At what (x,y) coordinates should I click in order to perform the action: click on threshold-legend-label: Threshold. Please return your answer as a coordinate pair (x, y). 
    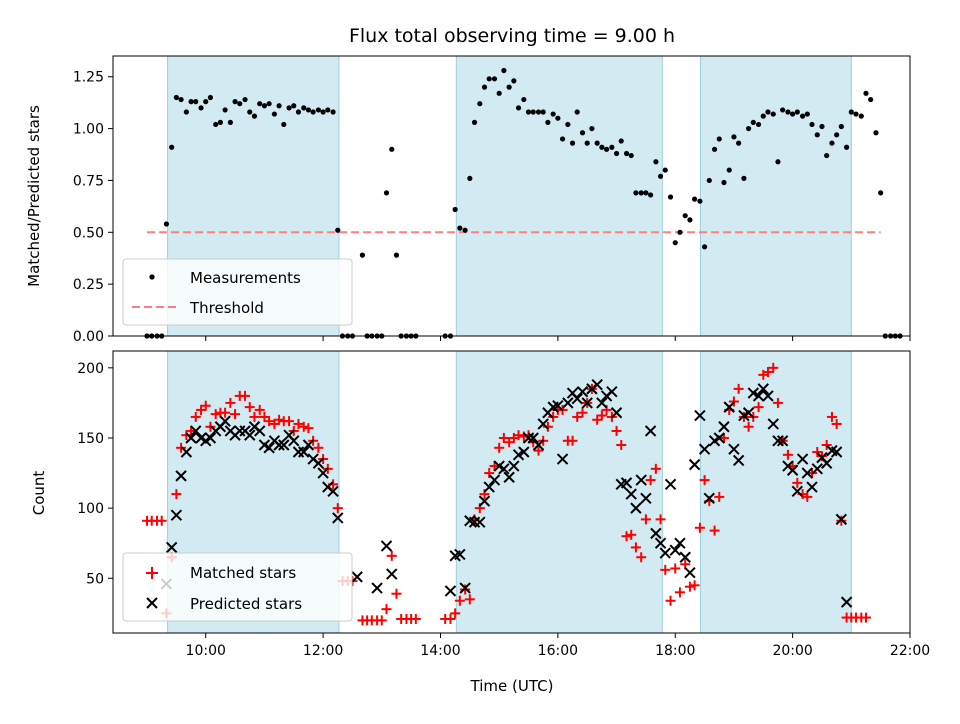
    Looking at the image, I should click on (226, 308).